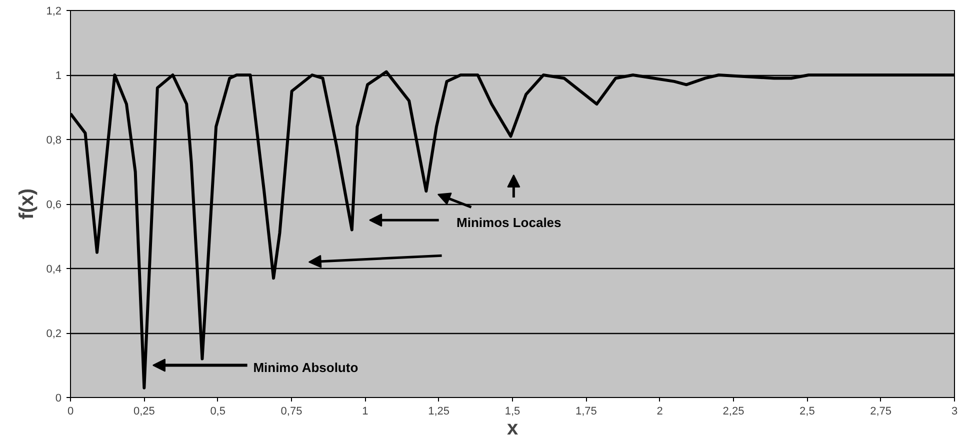  What do you see at coordinates (586, 412) in the screenshot?
I see `x-tick-label: 1,75` at bounding box center [586, 412].